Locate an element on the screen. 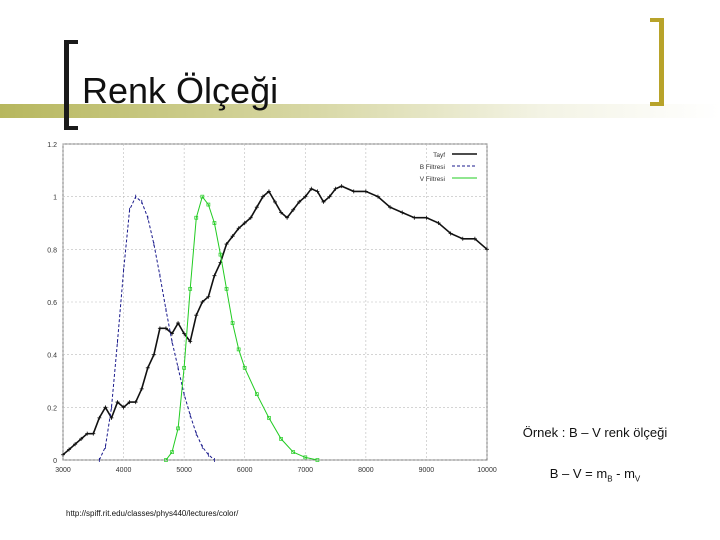  x-tick-label: 10000 is located at coordinates (487, 470).